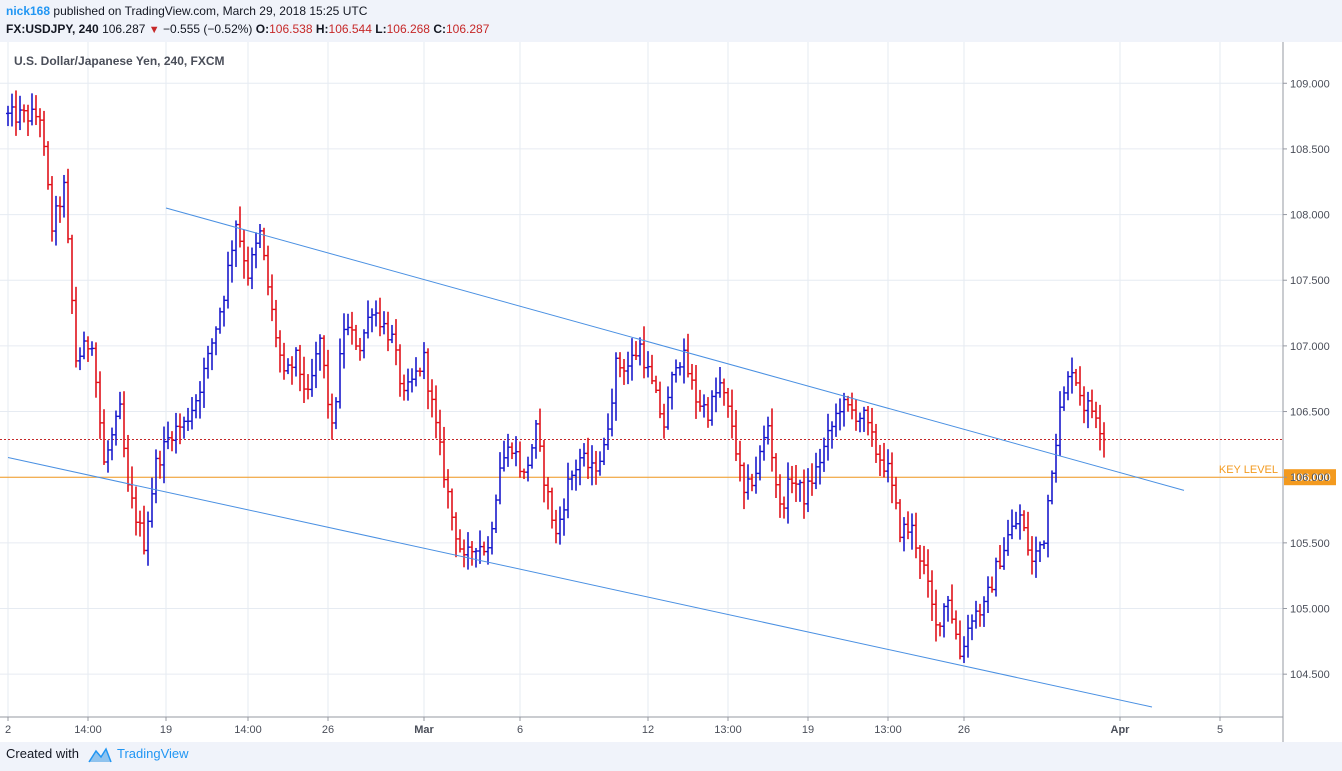  I want to click on price-tick-label: 109.000, so click(1310, 84).